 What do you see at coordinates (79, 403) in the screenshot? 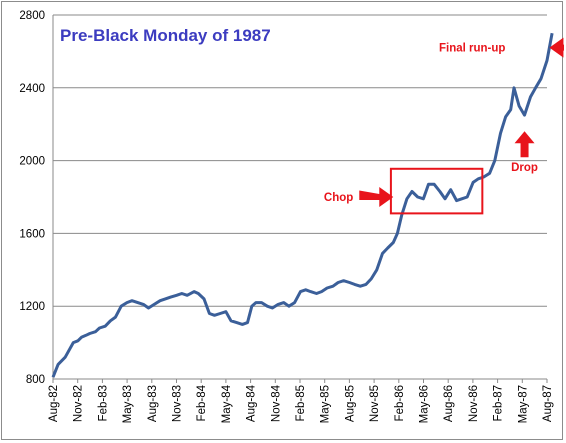
I see `x-tick-nov-82: Nov-82` at bounding box center [79, 403].